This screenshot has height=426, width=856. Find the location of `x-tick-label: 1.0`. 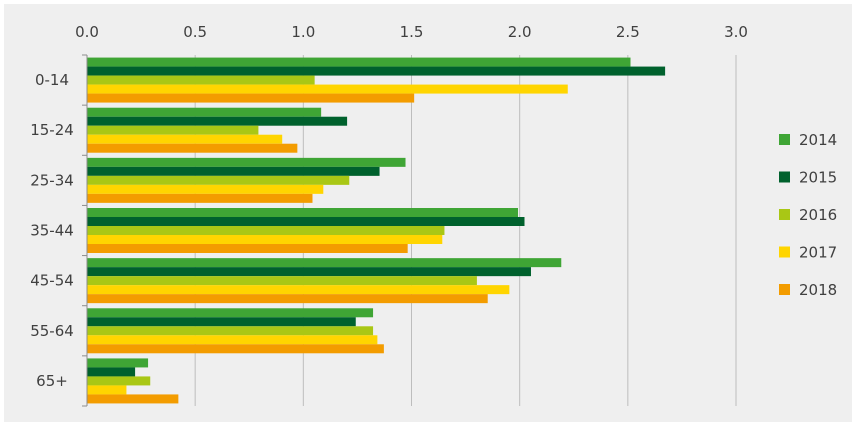

x-tick-label: 1.0 is located at coordinates (303, 32).